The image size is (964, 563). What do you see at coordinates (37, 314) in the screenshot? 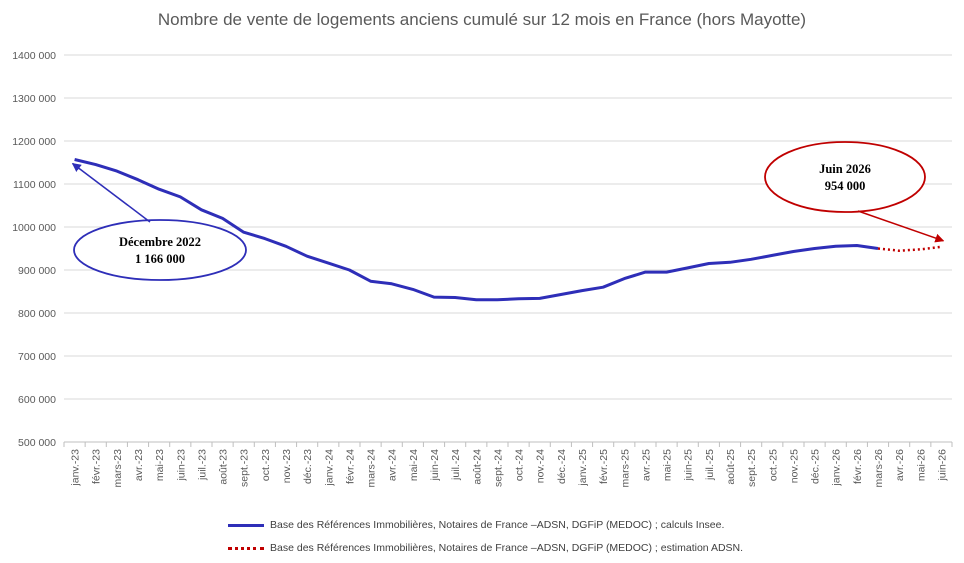
I see `y-tick-label: 800 000` at bounding box center [37, 314].